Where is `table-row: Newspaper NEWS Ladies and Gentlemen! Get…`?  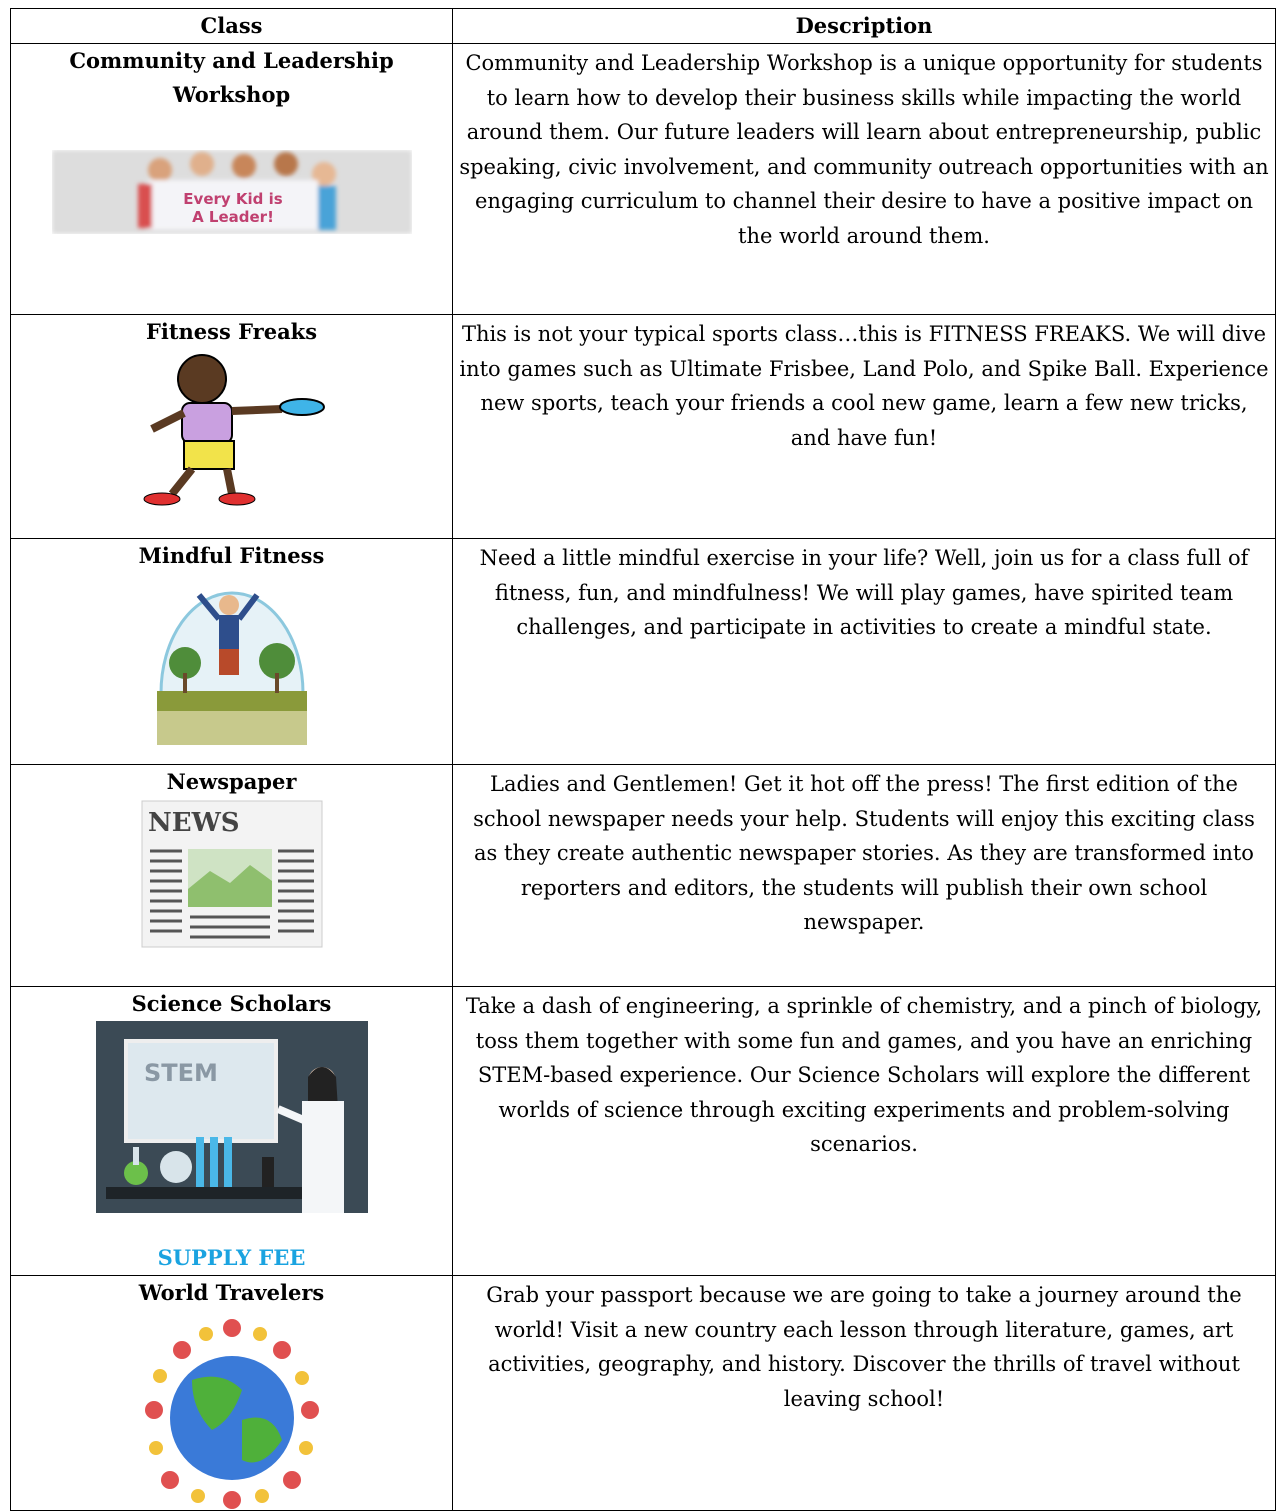 table-row: Newspaper NEWS Ladies and Gentlemen! Get… is located at coordinates (643, 875).